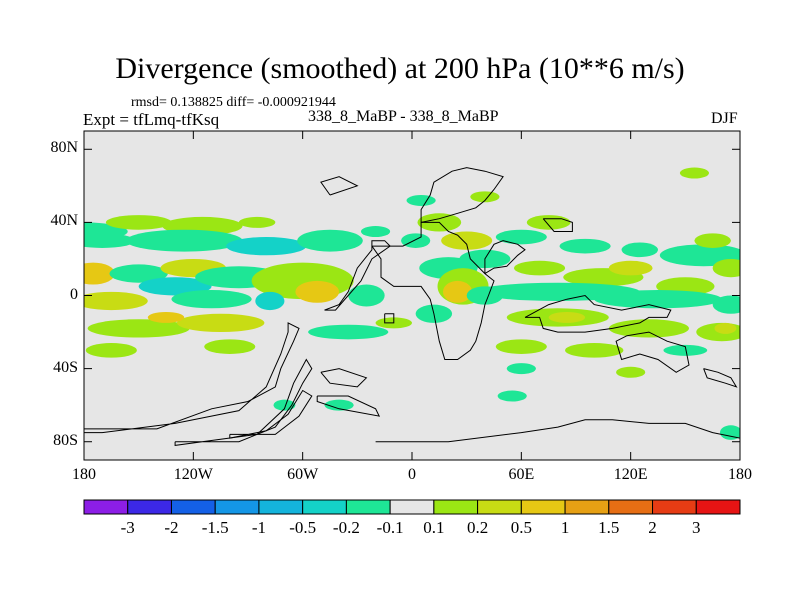 The image size is (800, 600). I want to click on colorbar-label: -0.5, so click(303, 527).